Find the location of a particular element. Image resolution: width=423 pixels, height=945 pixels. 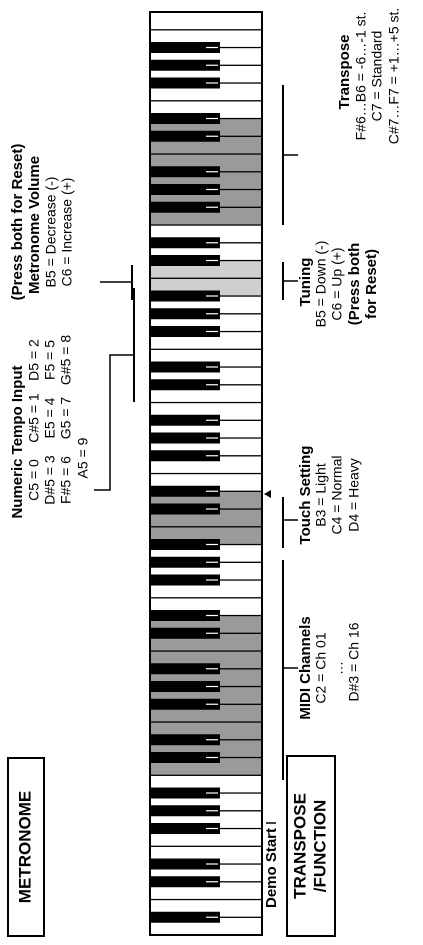

tuning-line: Tuning is located at coordinates (305, 282).